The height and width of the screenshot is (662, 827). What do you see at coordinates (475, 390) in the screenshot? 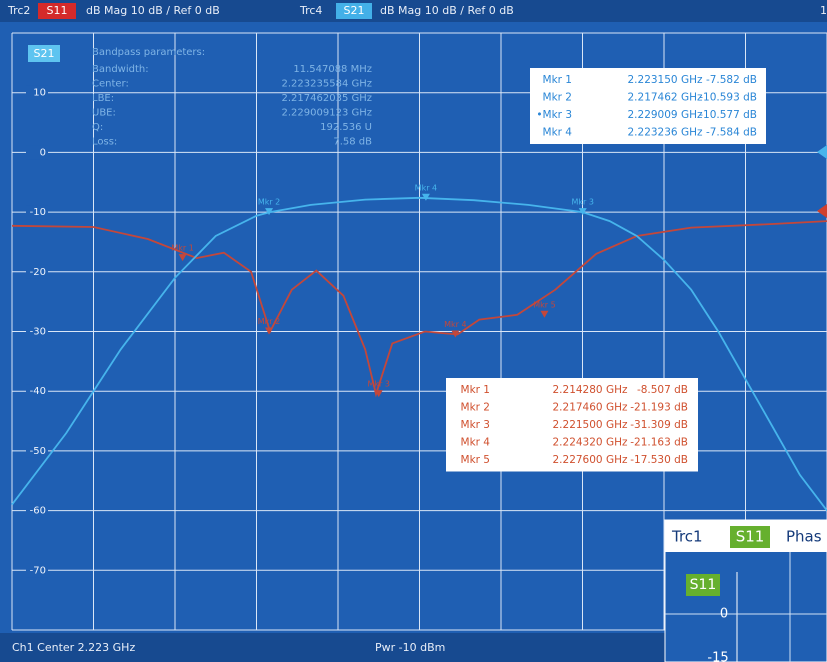
I see `marker-table-cell: Mkr 1` at bounding box center [475, 390].